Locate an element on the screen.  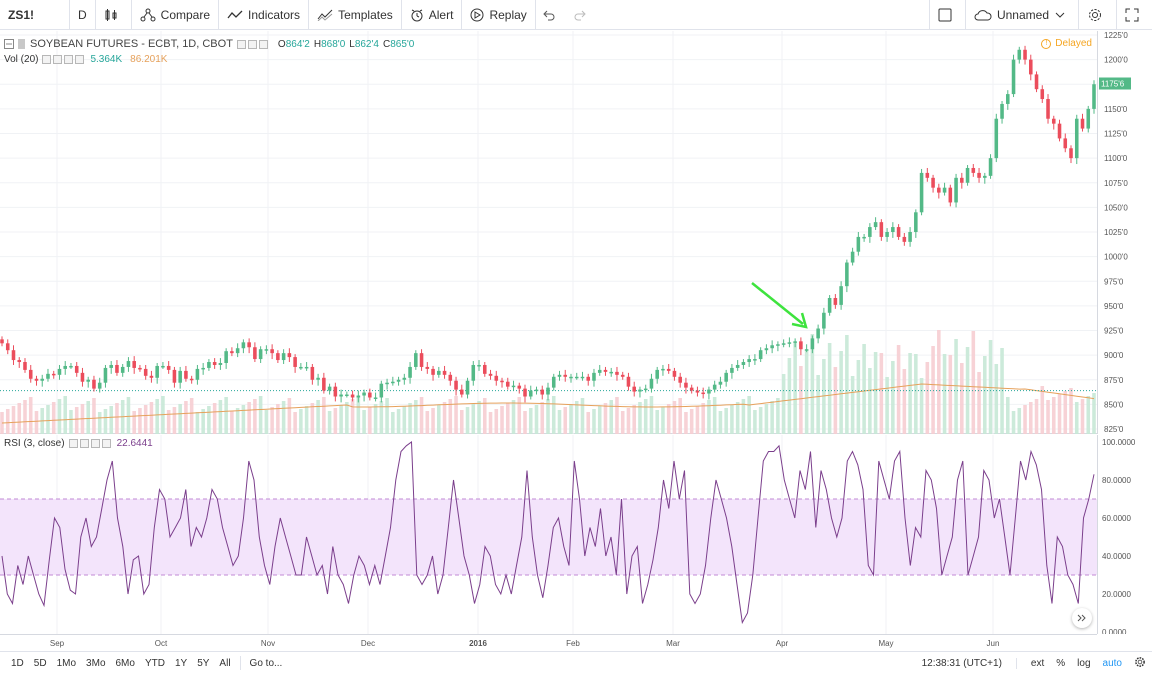
percent-toggle: % is located at coordinates (1061, 663).